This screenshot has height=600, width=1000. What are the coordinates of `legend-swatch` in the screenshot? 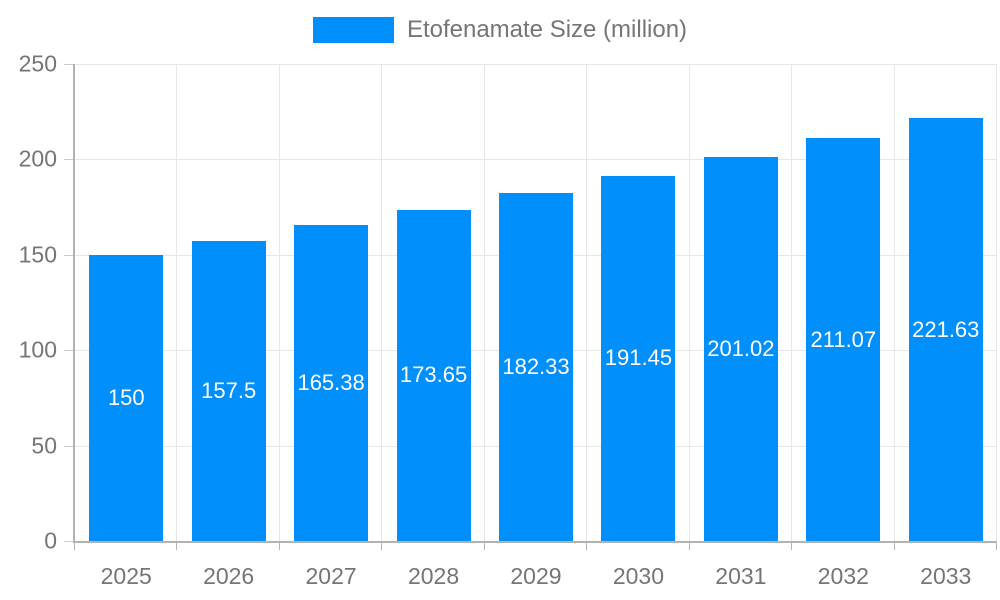 It's located at (353, 30).